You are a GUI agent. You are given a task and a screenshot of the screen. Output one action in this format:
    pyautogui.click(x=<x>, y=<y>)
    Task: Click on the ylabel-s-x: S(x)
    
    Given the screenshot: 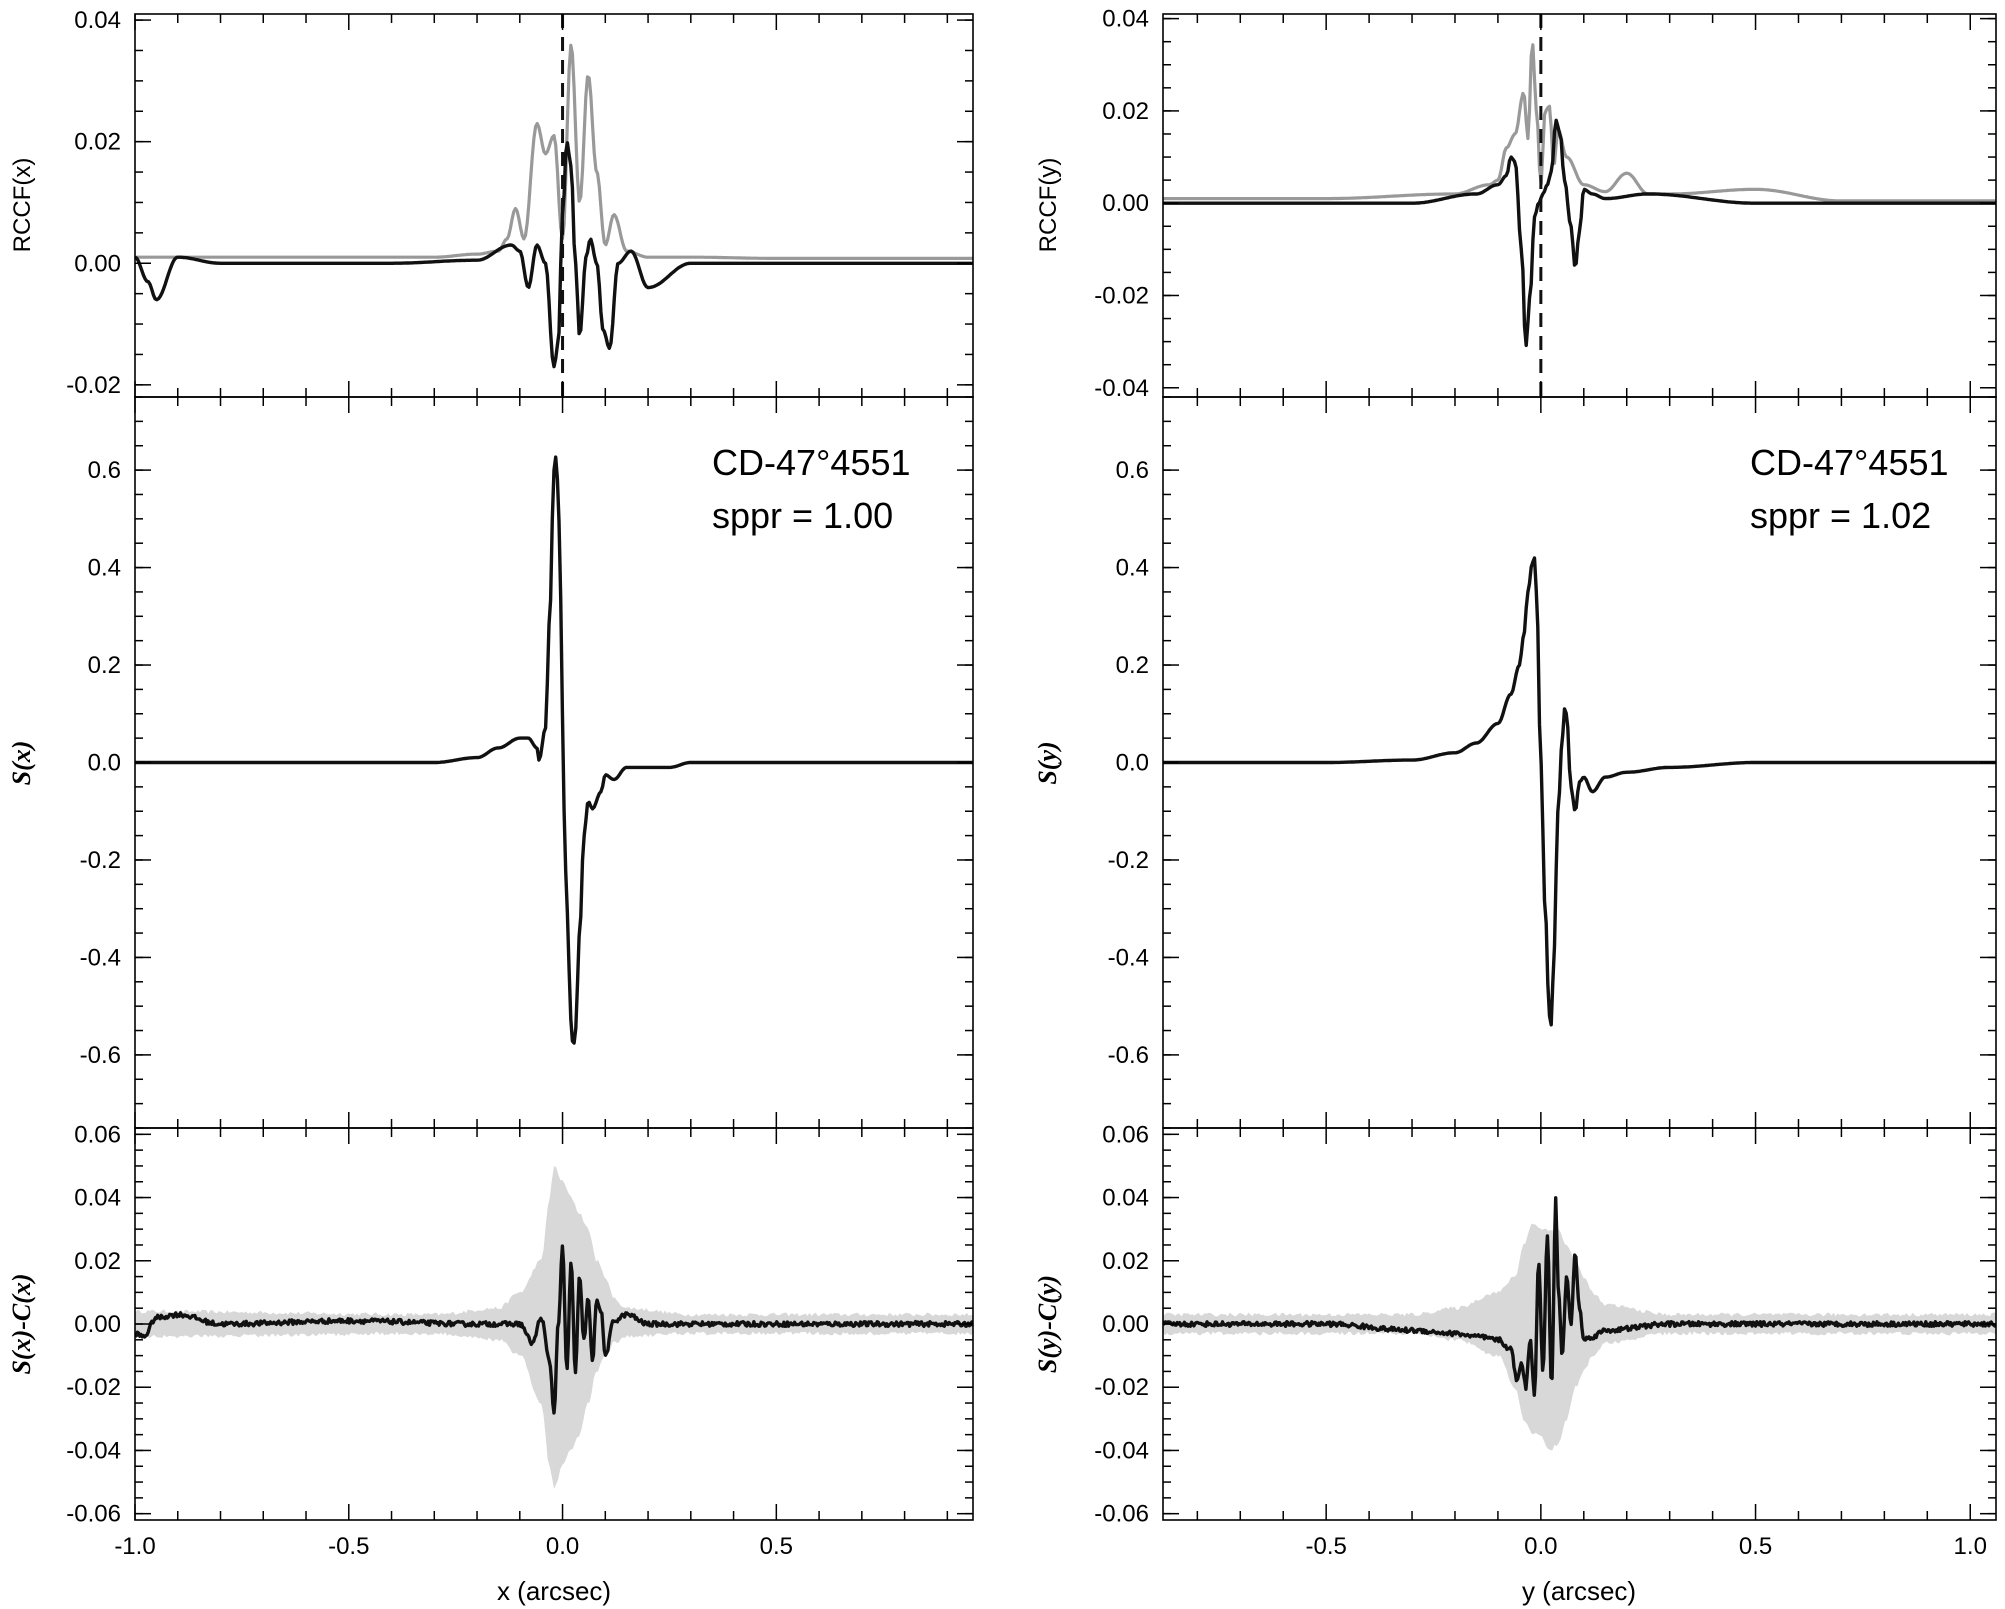 What is the action you would take?
    pyautogui.click(x=21, y=763)
    